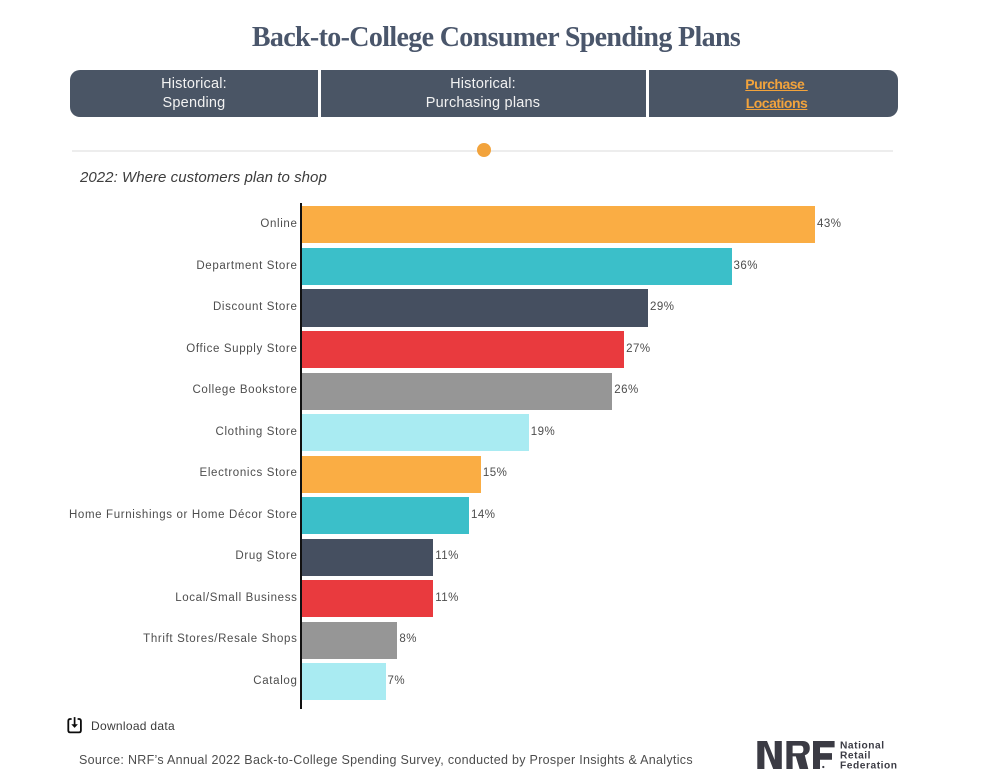  What do you see at coordinates (869, 765) in the screenshot?
I see `svg-text: Federation` at bounding box center [869, 765].